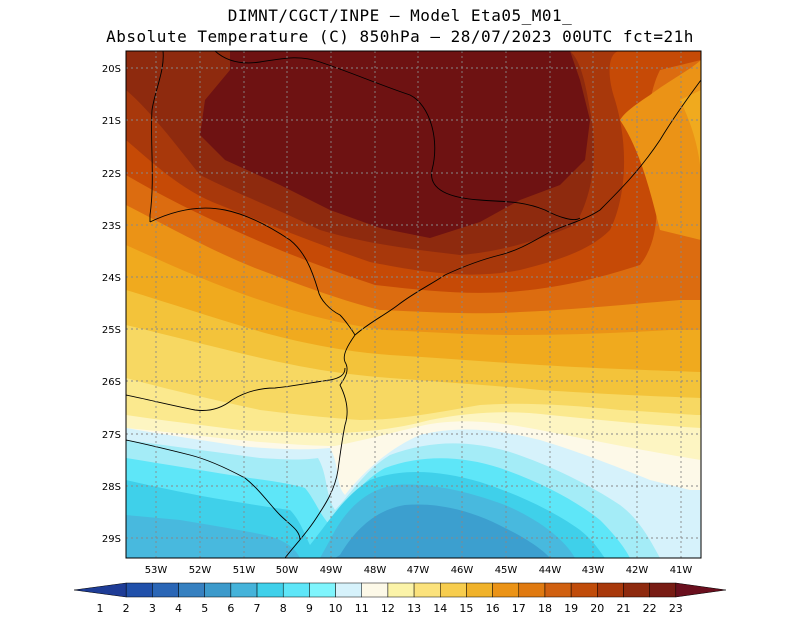 Image resolution: width=800 pixels, height=618 pixels. Describe the element at coordinates (466, 608) in the screenshot. I see `colorbar-label: 15` at that location.